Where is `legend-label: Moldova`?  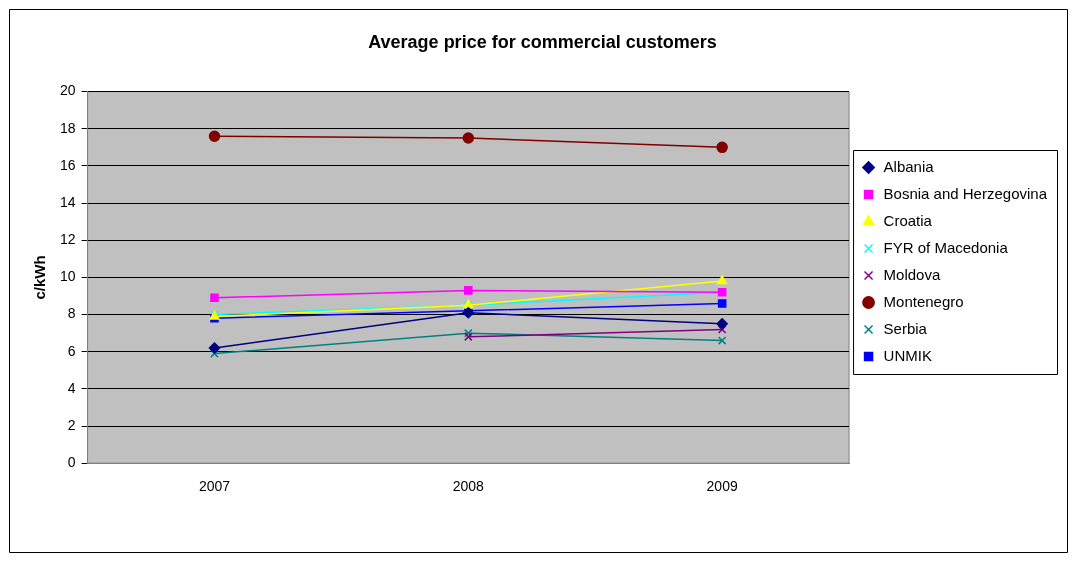 legend-label: Moldova is located at coordinates (912, 274).